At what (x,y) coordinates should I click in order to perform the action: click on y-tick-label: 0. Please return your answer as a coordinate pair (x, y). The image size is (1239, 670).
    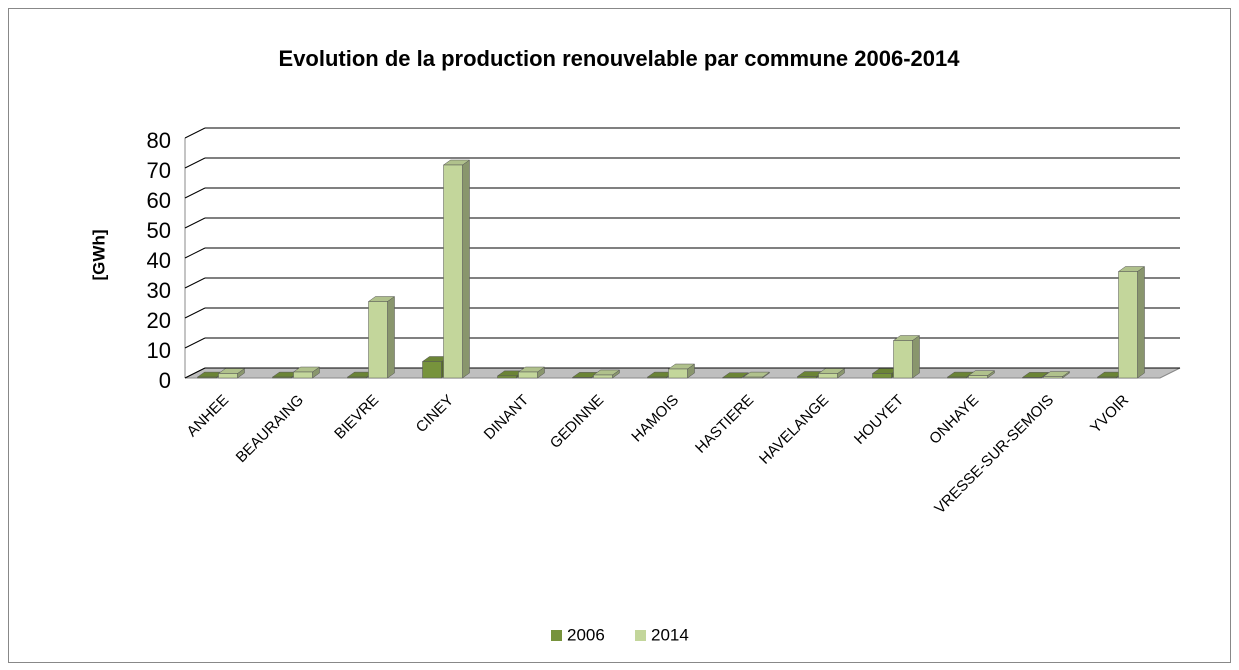
    Looking at the image, I should click on (165, 380).